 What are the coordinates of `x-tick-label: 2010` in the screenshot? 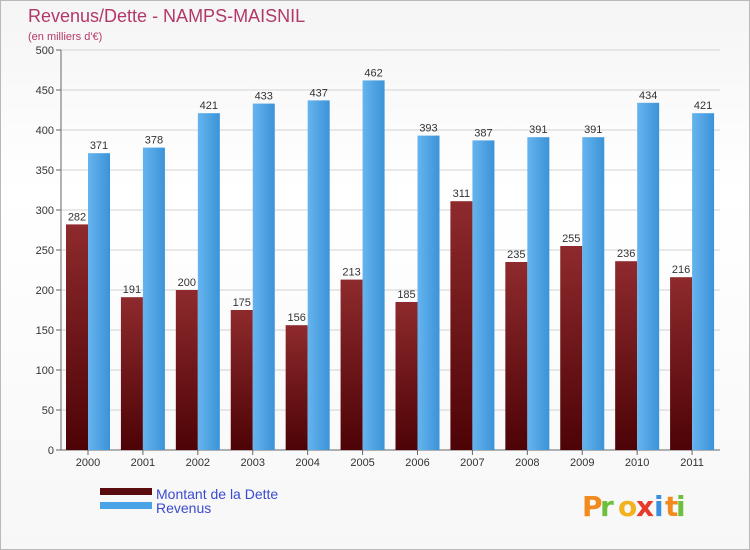 It's located at (637, 463).